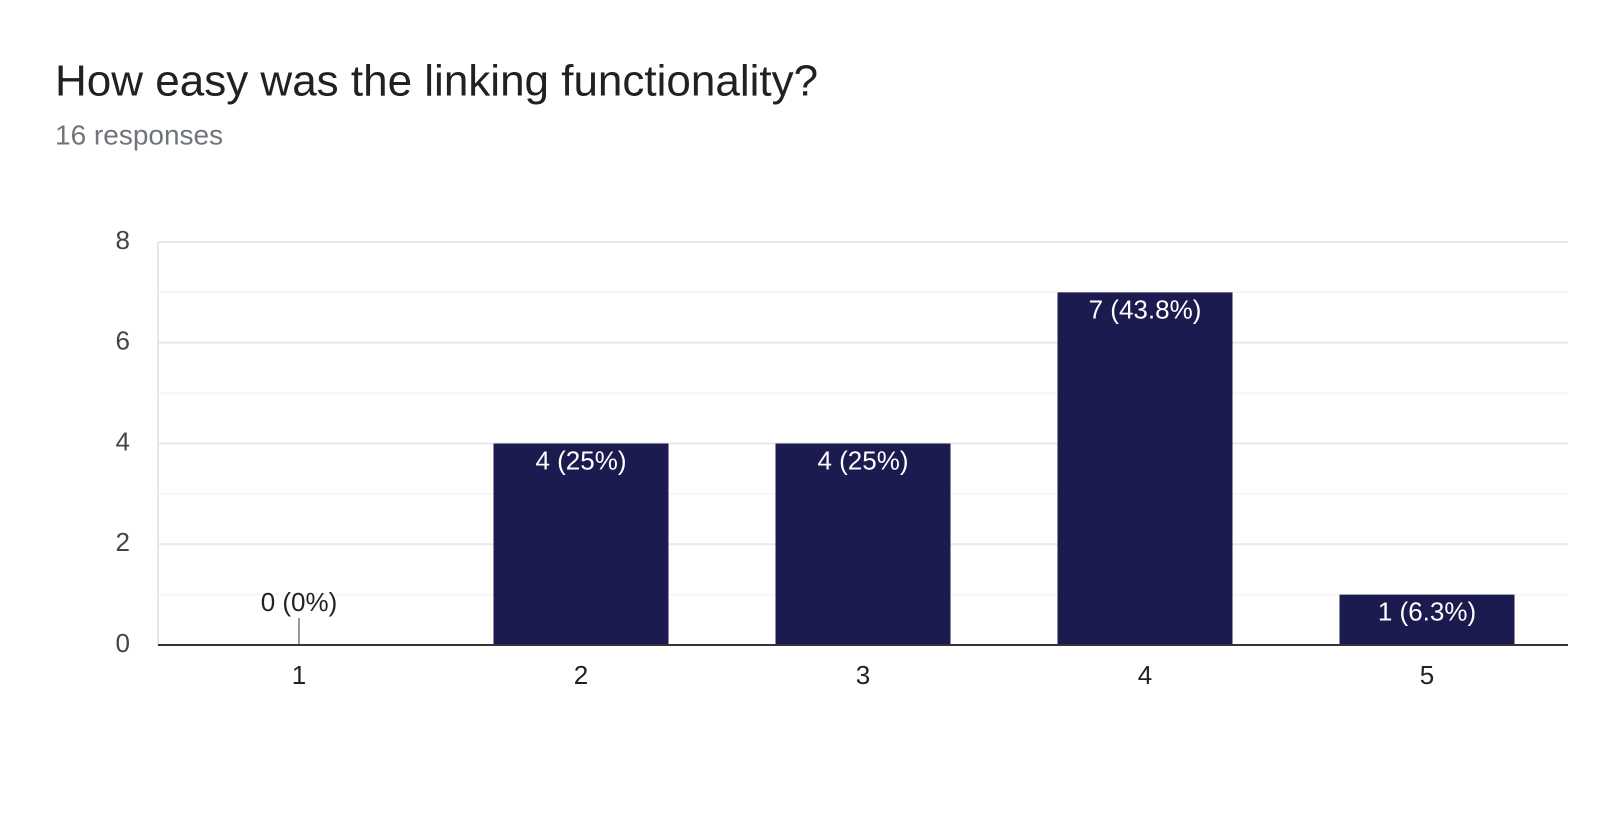 The image size is (1600, 830). What do you see at coordinates (1145, 309) in the screenshot?
I see `data-label: 7 (43.8%)` at bounding box center [1145, 309].